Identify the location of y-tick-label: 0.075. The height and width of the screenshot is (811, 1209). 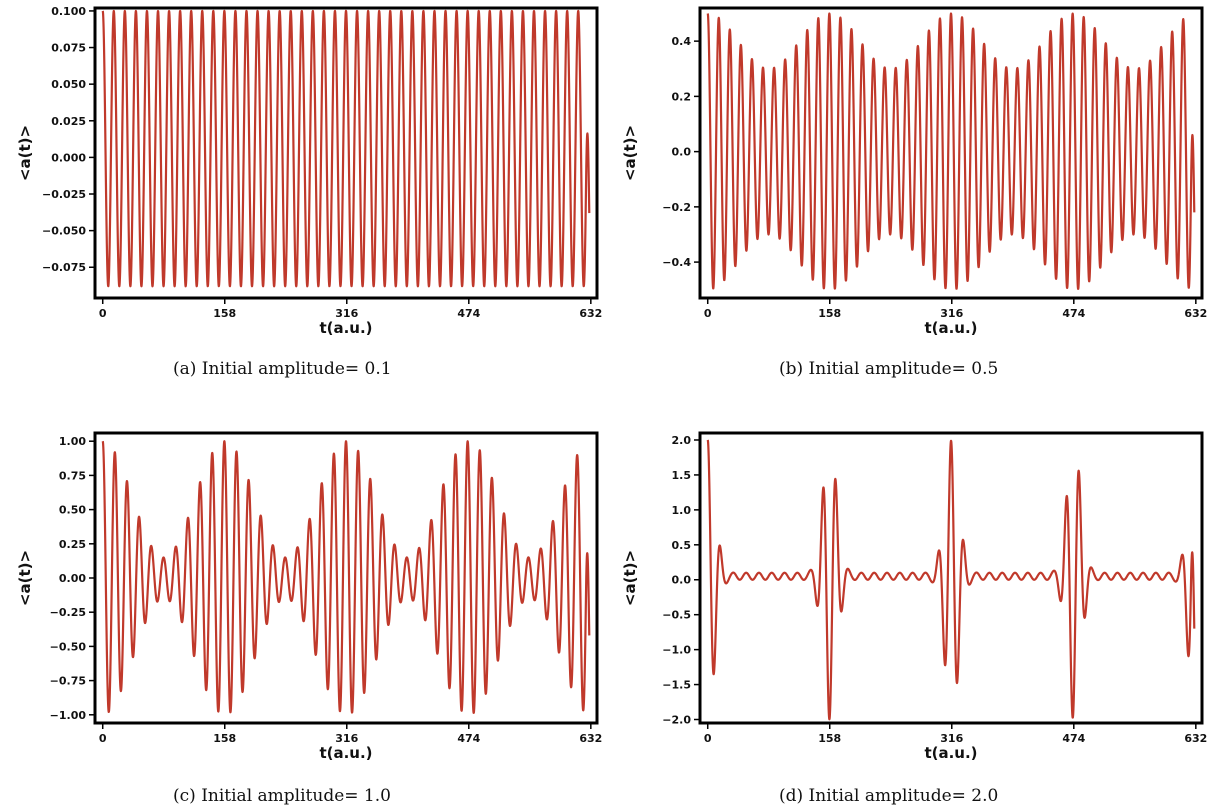
(68, 48).